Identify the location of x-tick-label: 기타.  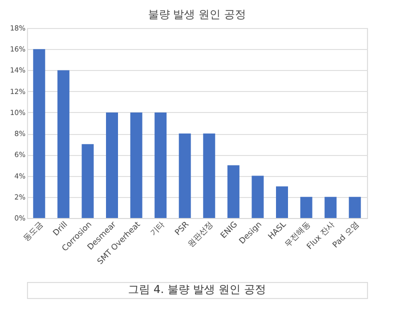
(157, 229).